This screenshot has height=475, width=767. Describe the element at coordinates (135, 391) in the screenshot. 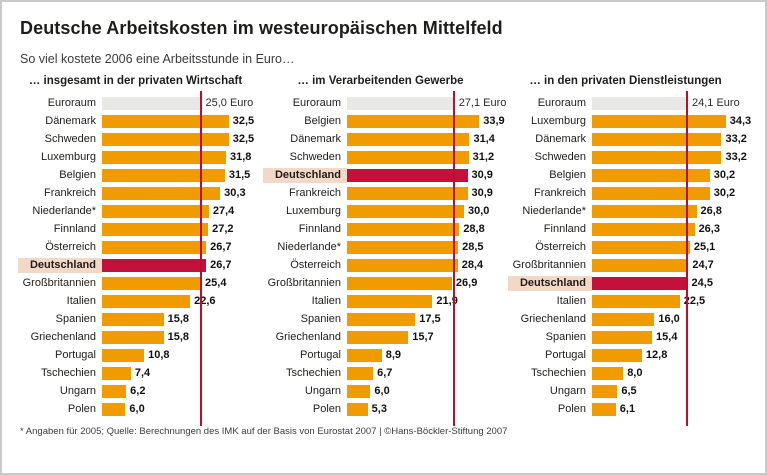

I see `bar-row: Ungarn 6,2` at that location.